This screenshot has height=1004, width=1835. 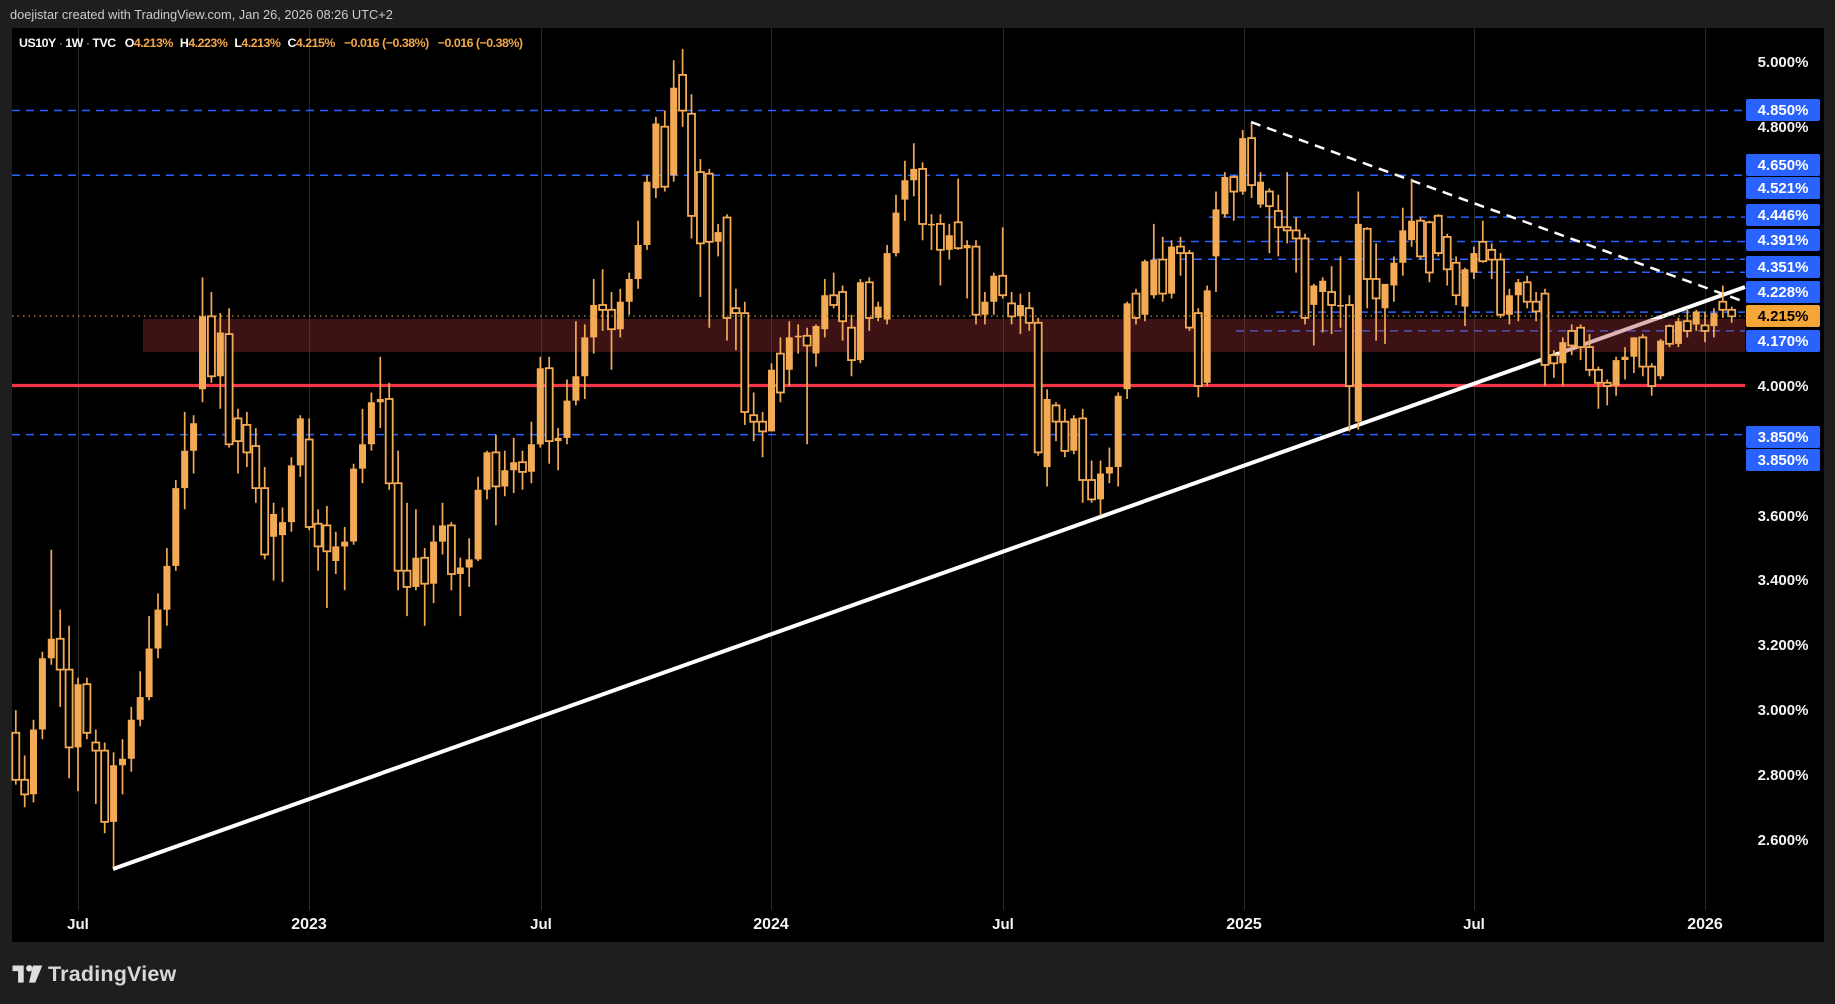 I want to click on svg-text: 2026, so click(x=1705, y=924).